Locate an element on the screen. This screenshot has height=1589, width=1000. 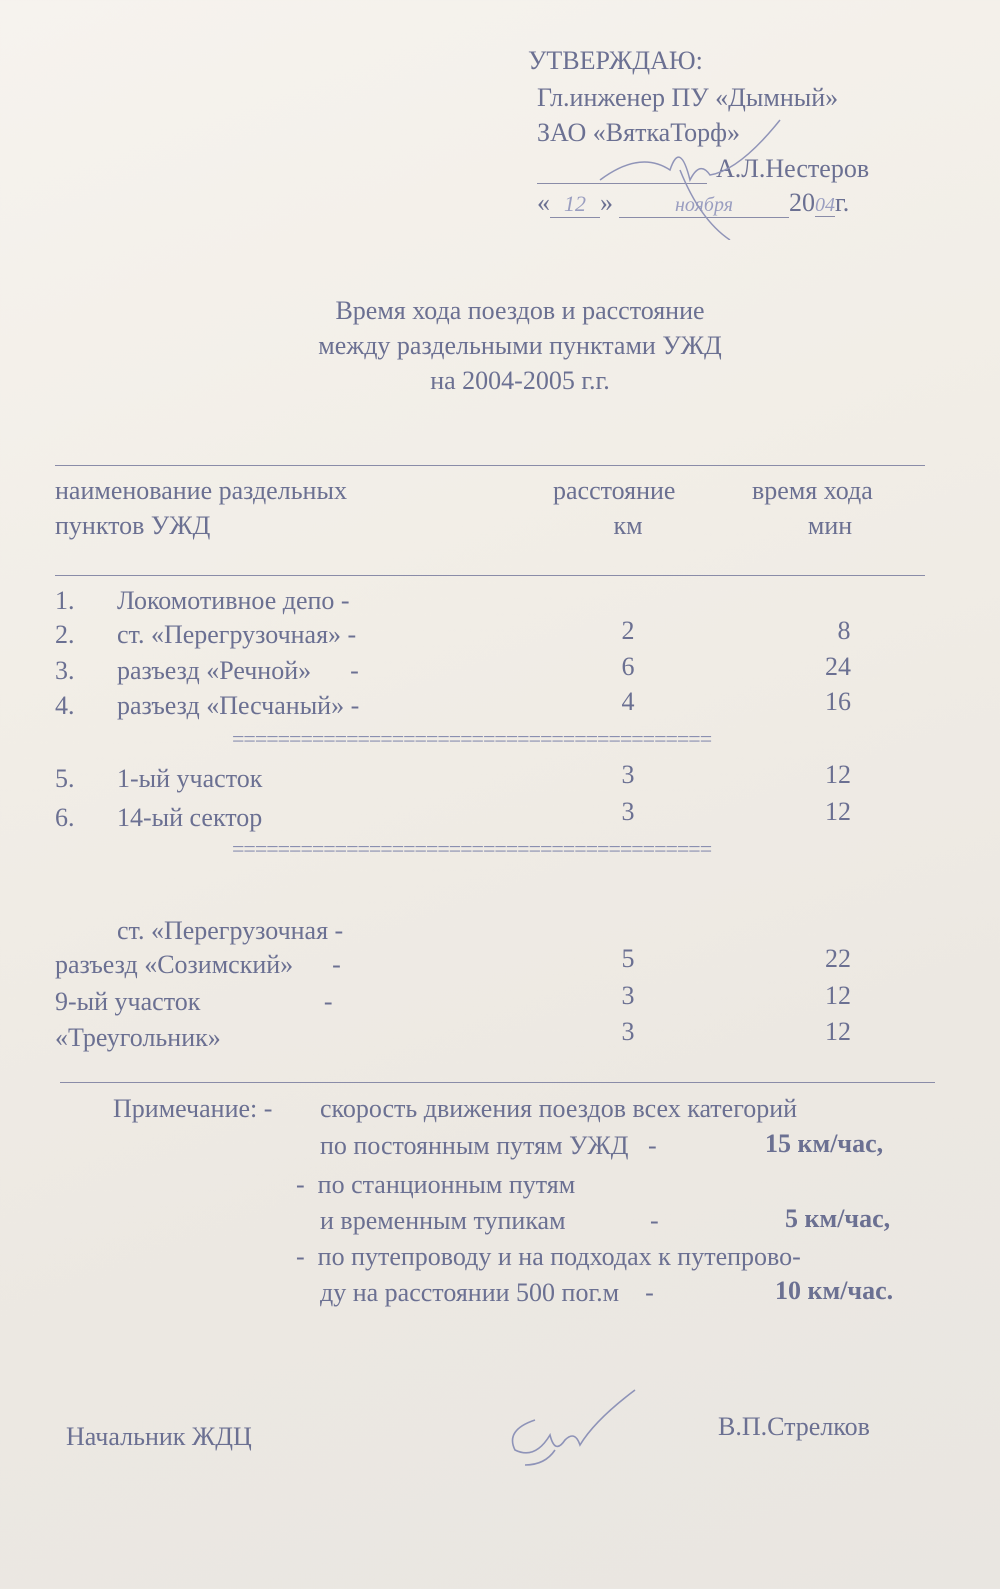
signature-line is located at coordinates (622, 183).